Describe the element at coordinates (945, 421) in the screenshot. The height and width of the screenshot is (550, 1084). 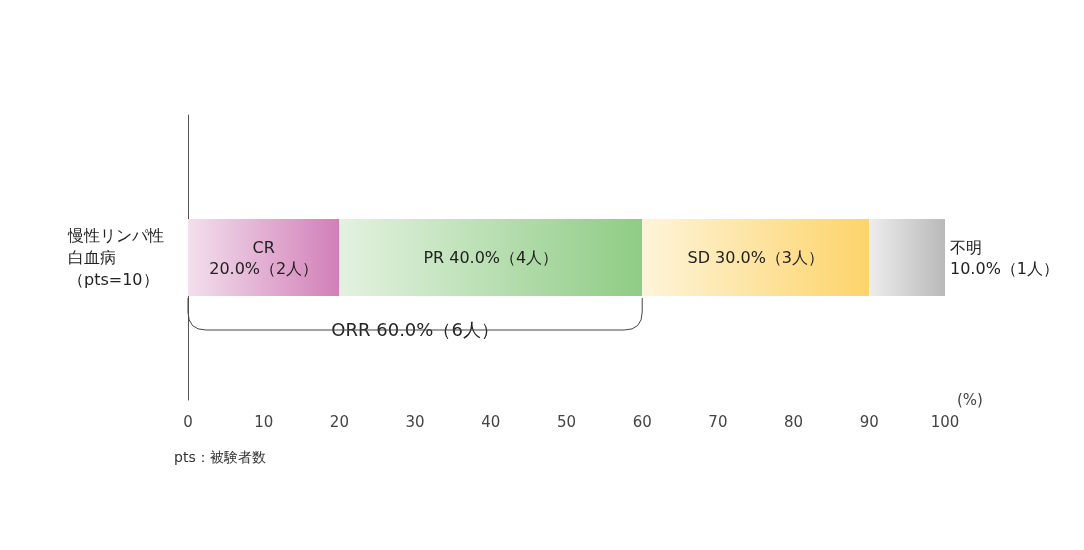
I see `x-tick-label: 100` at that location.